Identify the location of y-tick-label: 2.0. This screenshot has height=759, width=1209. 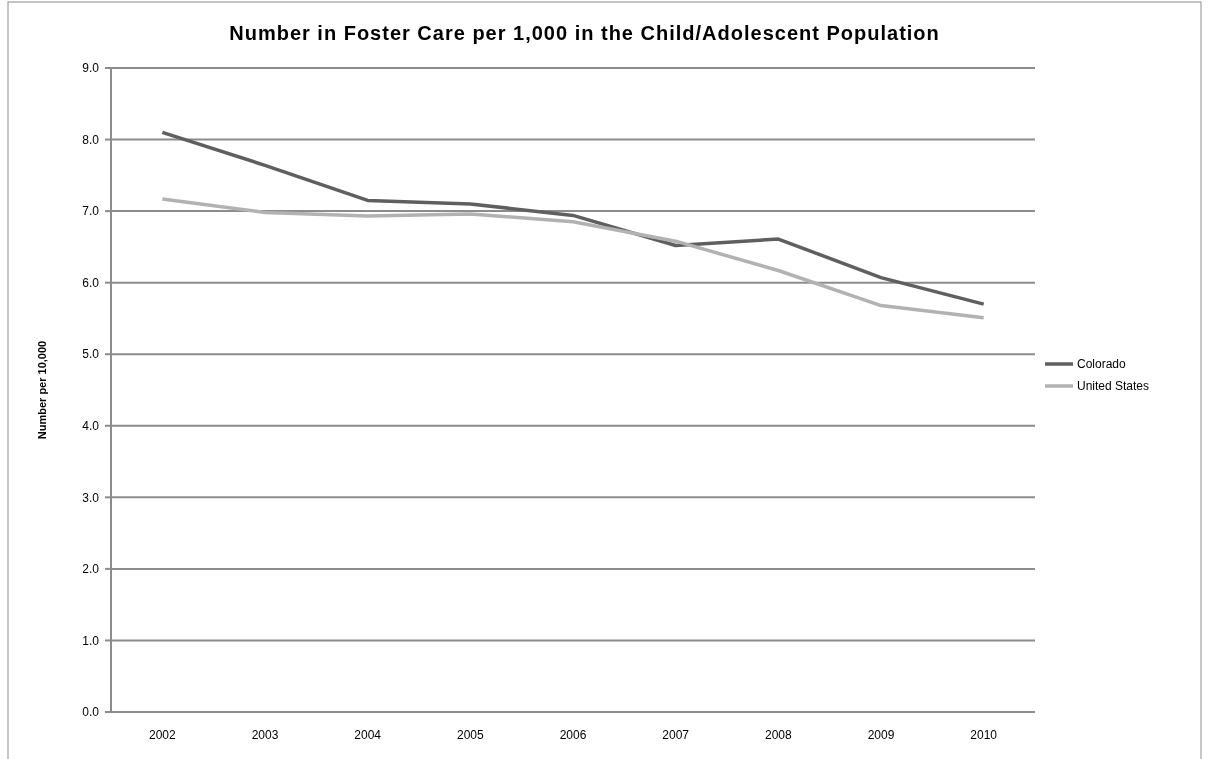
(91, 569).